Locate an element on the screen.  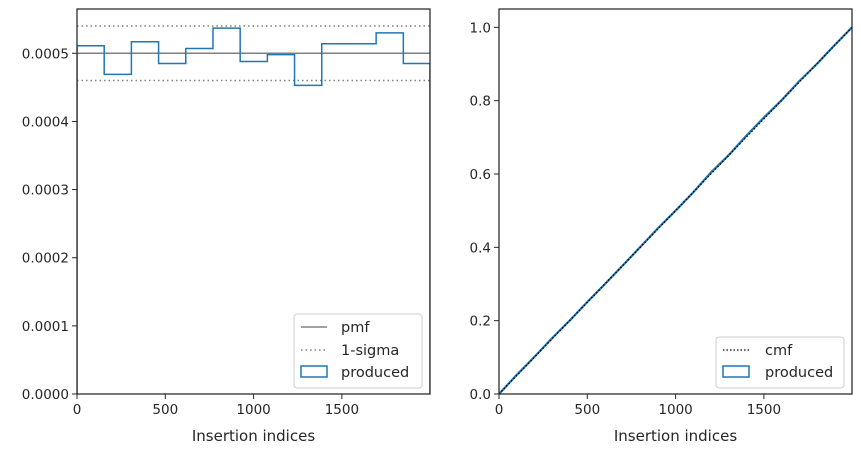
y-tick-label: 0.8 is located at coordinates (480, 102).